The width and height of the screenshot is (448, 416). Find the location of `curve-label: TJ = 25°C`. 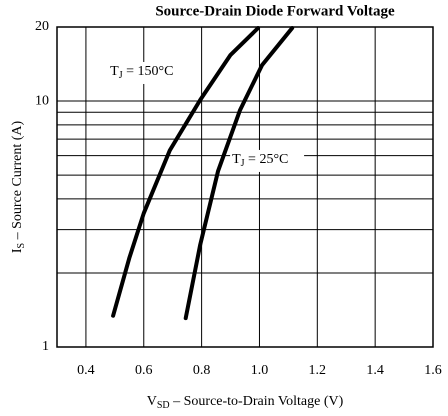

curve-label: TJ = 25°C is located at coordinates (260, 160).